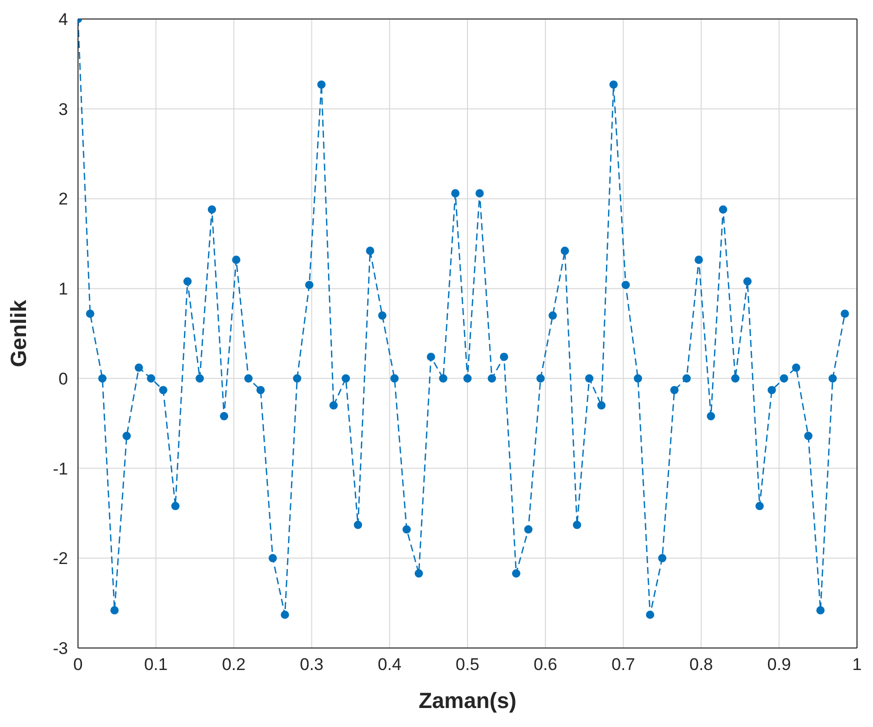  I want to click on x-tick-label: 0.9, so click(779, 664).